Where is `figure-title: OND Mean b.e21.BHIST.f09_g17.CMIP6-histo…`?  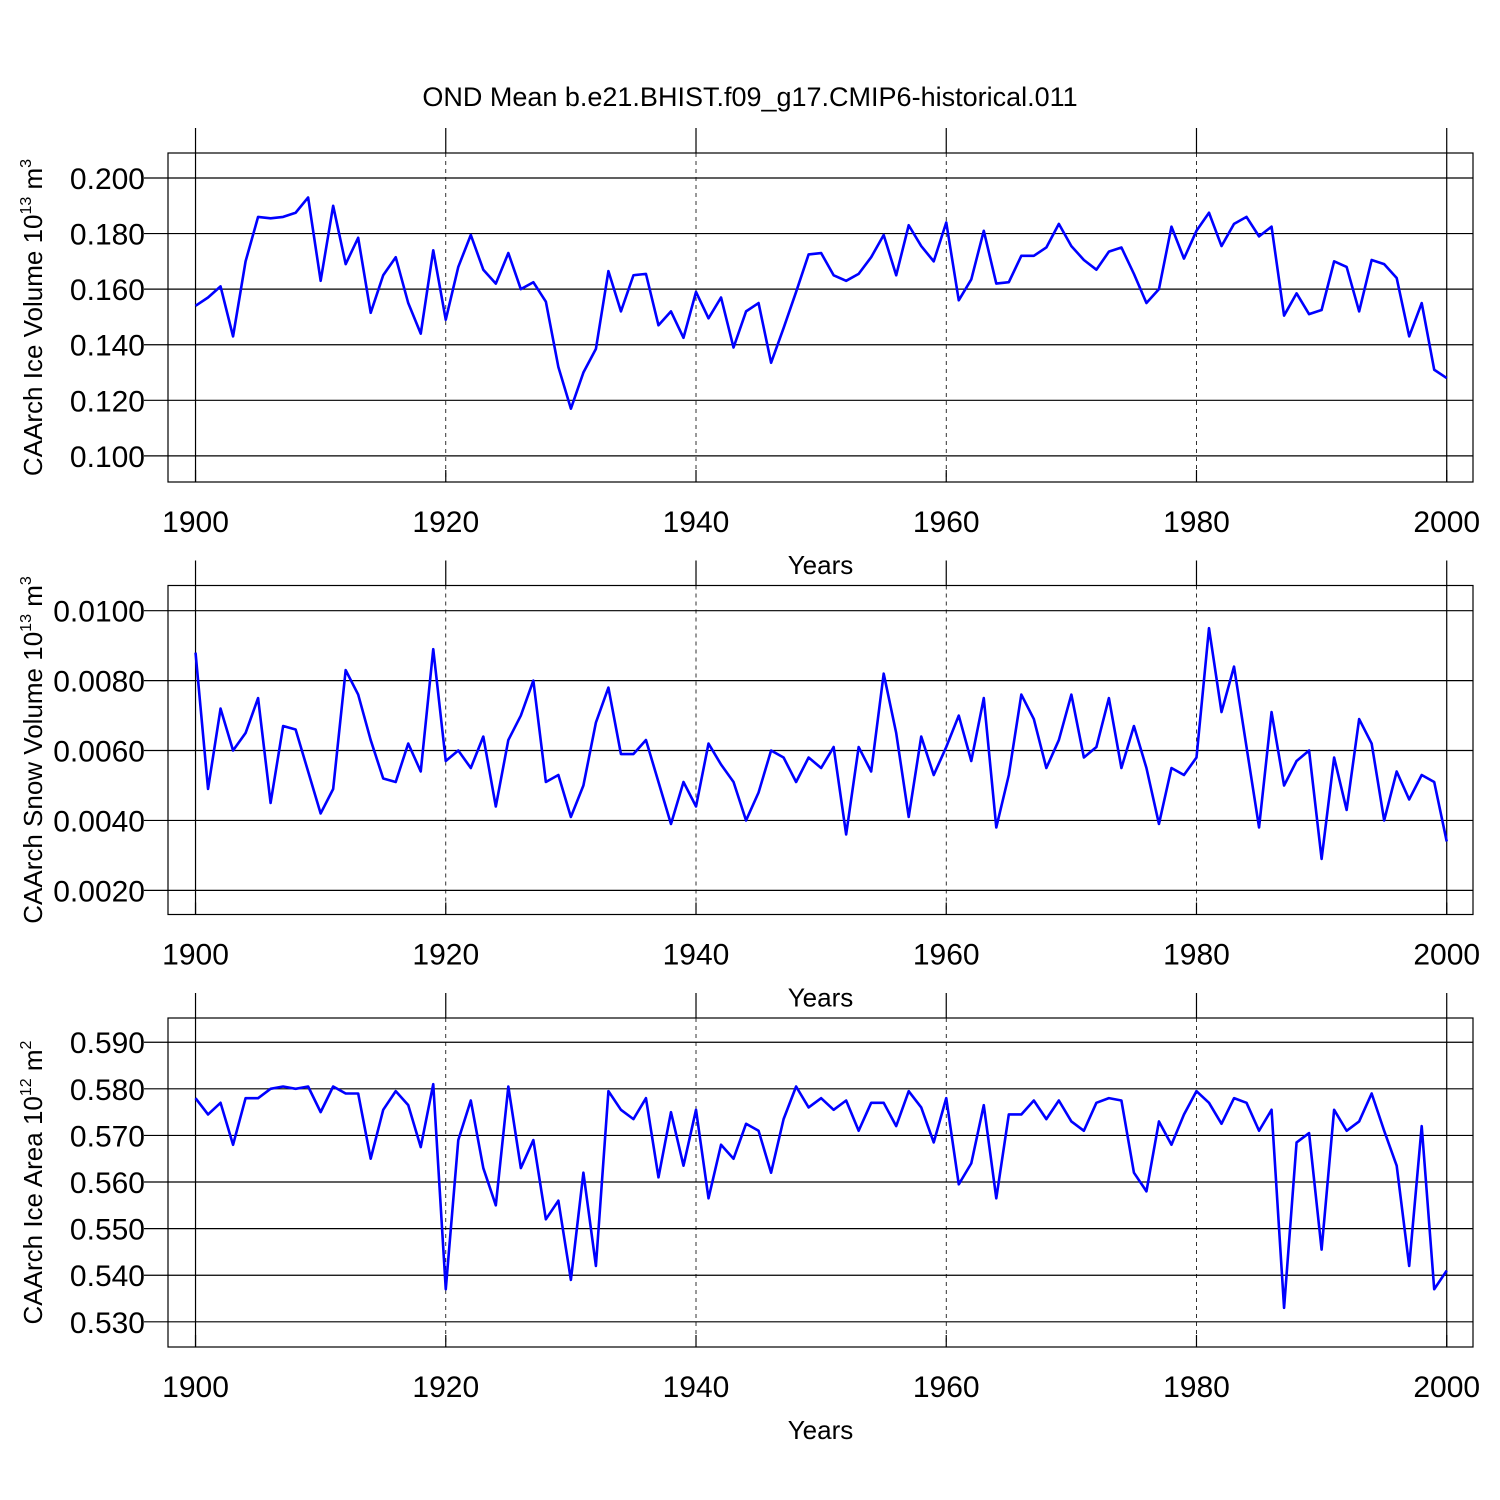
figure-title: OND Mean b.e21.BHIST.f09_g17.CMIP6-histo… is located at coordinates (749, 97).